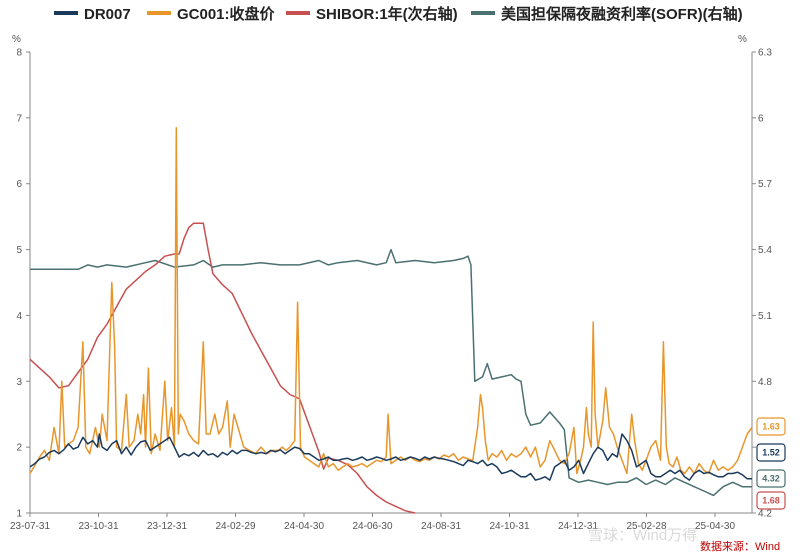 Image resolution: width=800 pixels, height=558 pixels. What do you see at coordinates (16, 39) in the screenshot?
I see `left-axis-unit: %` at bounding box center [16, 39].